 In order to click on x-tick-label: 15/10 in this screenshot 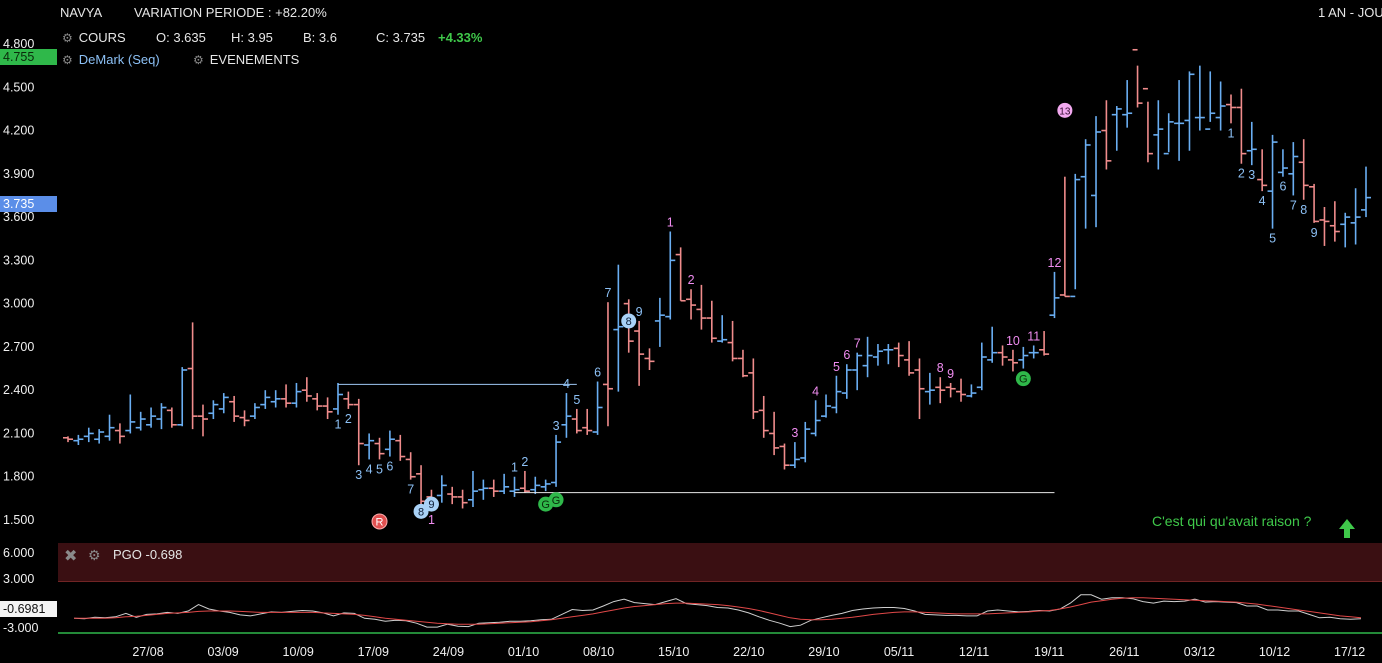, I will do `click(673, 652)`.